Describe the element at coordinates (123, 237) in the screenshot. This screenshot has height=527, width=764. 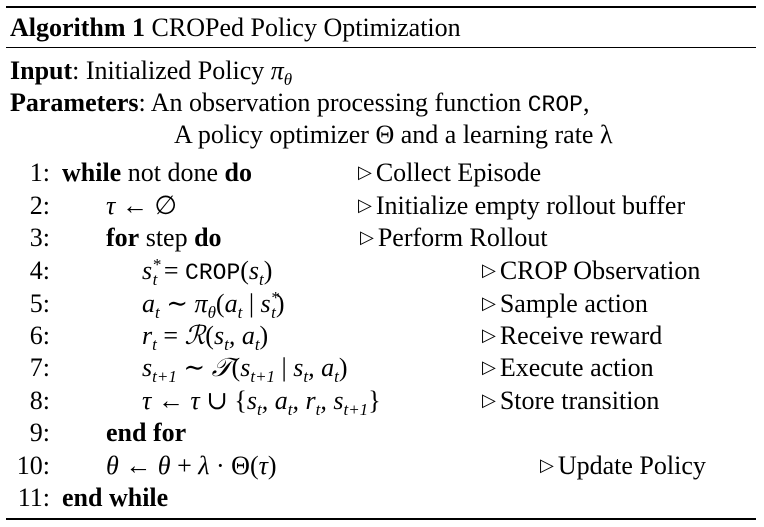
I see `kw-for: for` at that location.